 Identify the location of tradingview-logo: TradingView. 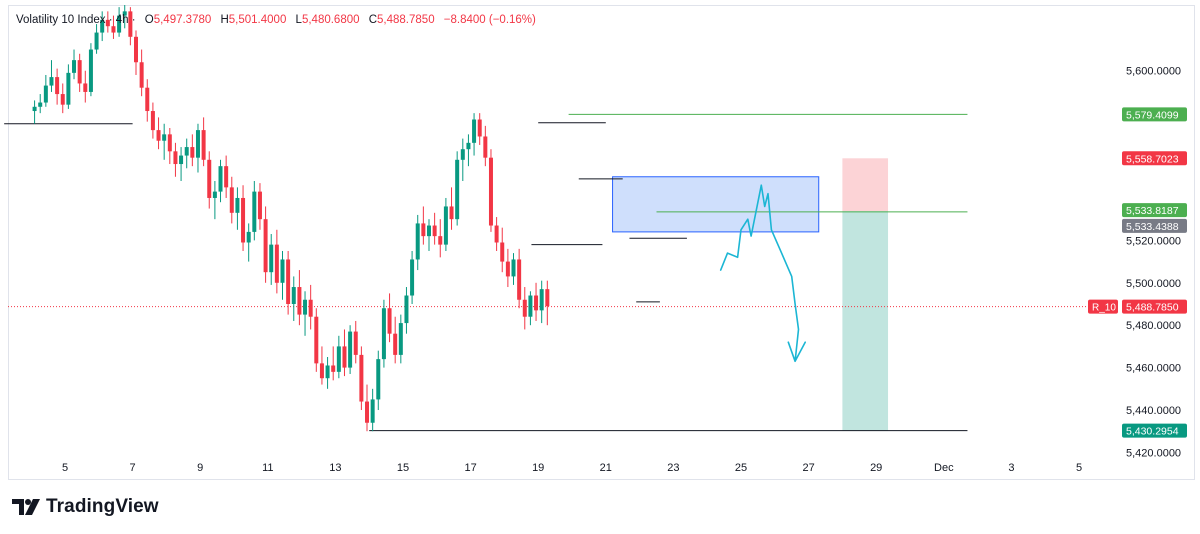
(85, 507).